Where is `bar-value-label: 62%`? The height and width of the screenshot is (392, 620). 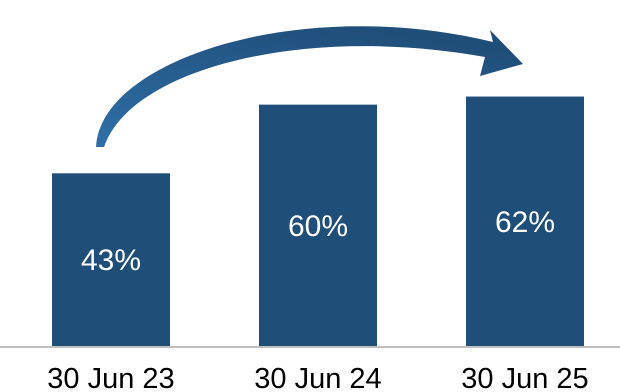
bar-value-label: 62% is located at coordinates (525, 222).